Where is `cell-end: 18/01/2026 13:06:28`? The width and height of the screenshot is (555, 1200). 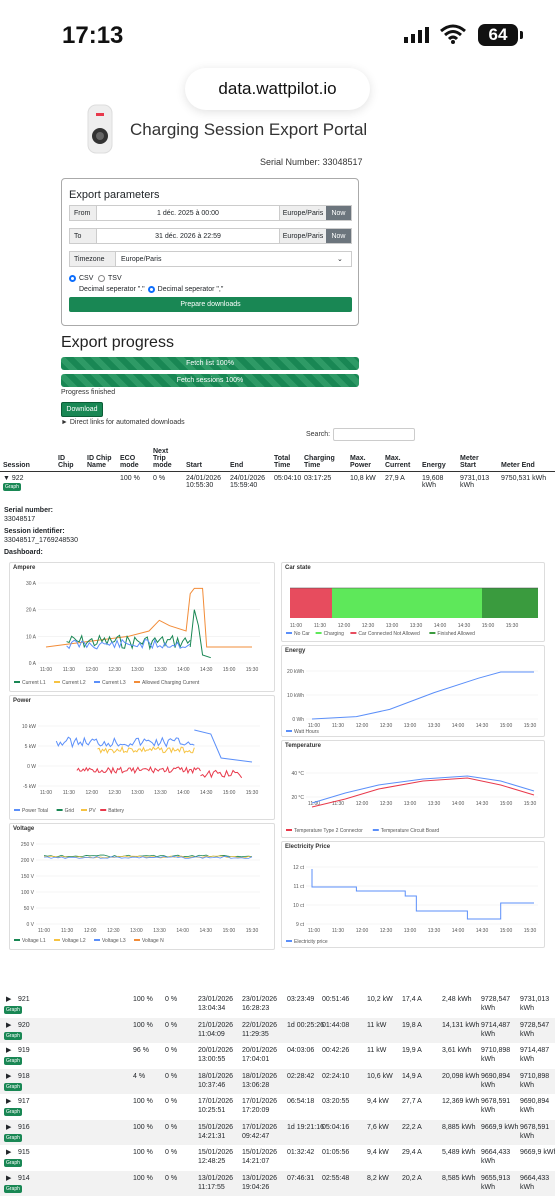 cell-end: 18/01/2026 13:06:28 is located at coordinates (260, 1080).